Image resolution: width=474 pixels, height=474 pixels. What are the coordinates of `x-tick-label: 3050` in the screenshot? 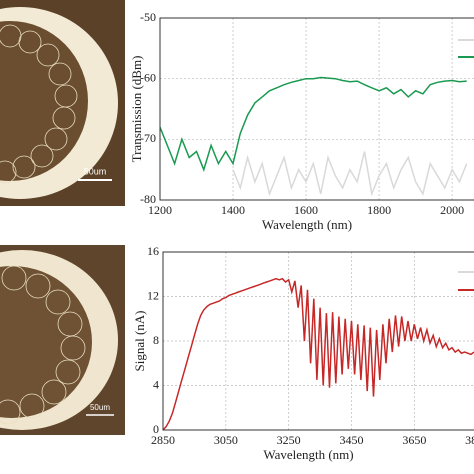 It's located at (226, 440).